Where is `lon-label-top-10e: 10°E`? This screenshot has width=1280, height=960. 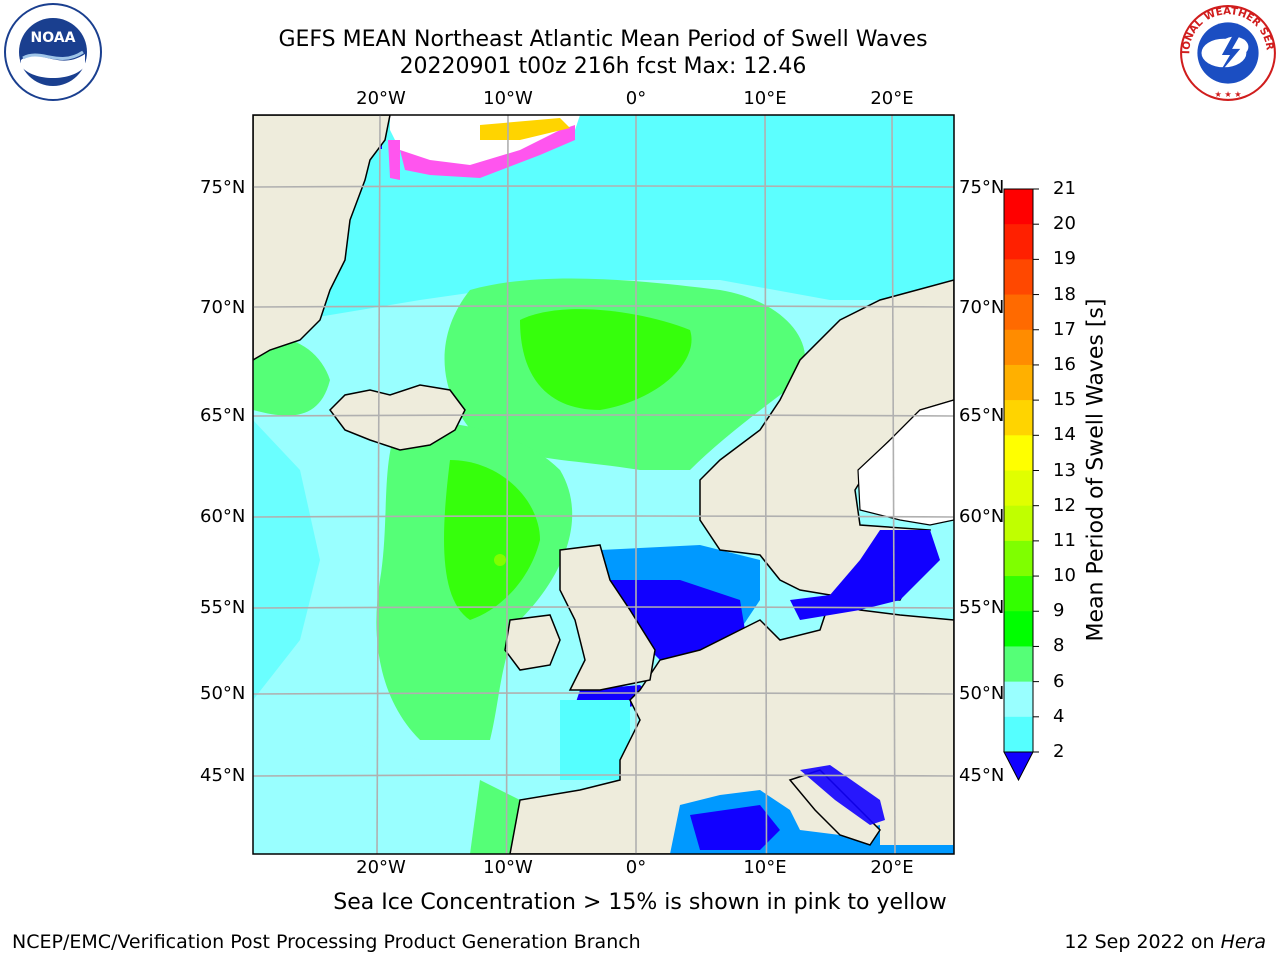 lon-label-top-10e: 10°E is located at coordinates (765, 98).